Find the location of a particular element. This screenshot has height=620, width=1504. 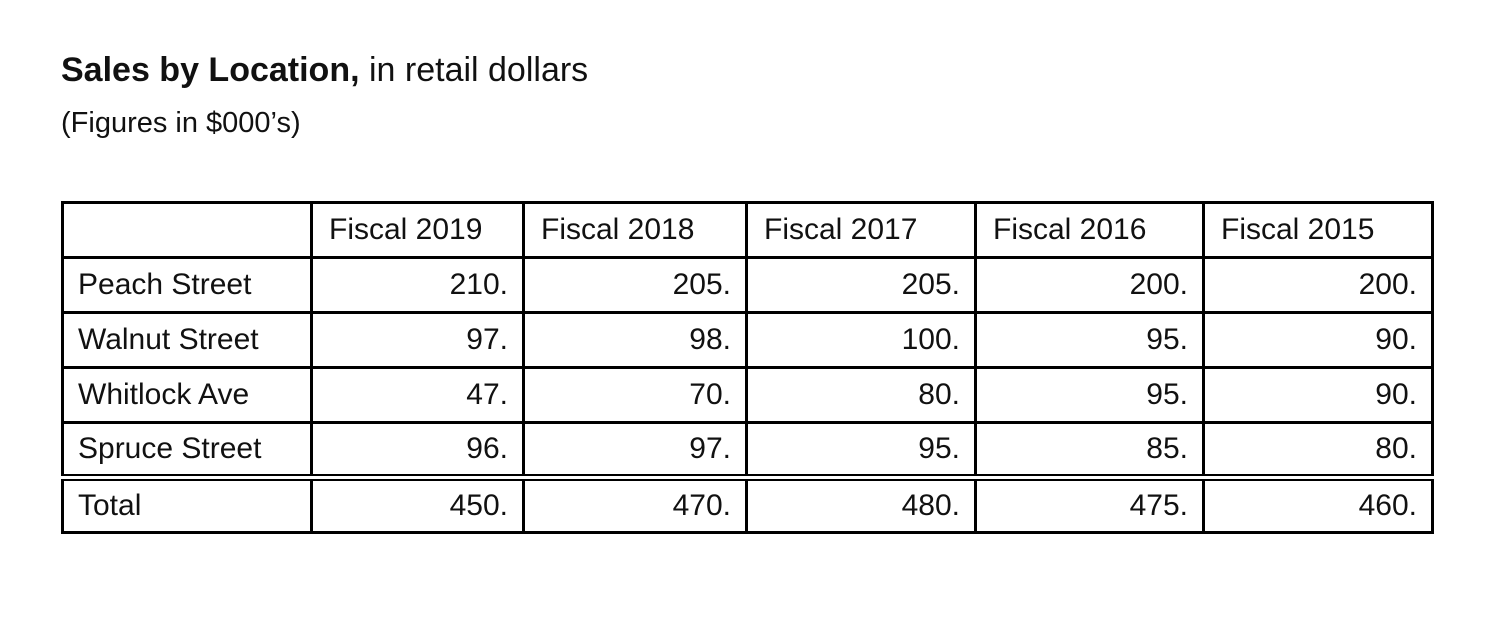

table-row: Peach Street 210. 205. 205. 200. 200. is located at coordinates (747, 285).